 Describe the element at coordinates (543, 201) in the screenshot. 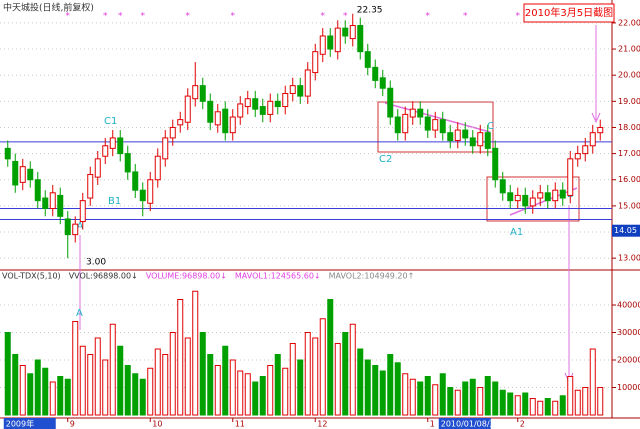

I see `trendline` at that location.